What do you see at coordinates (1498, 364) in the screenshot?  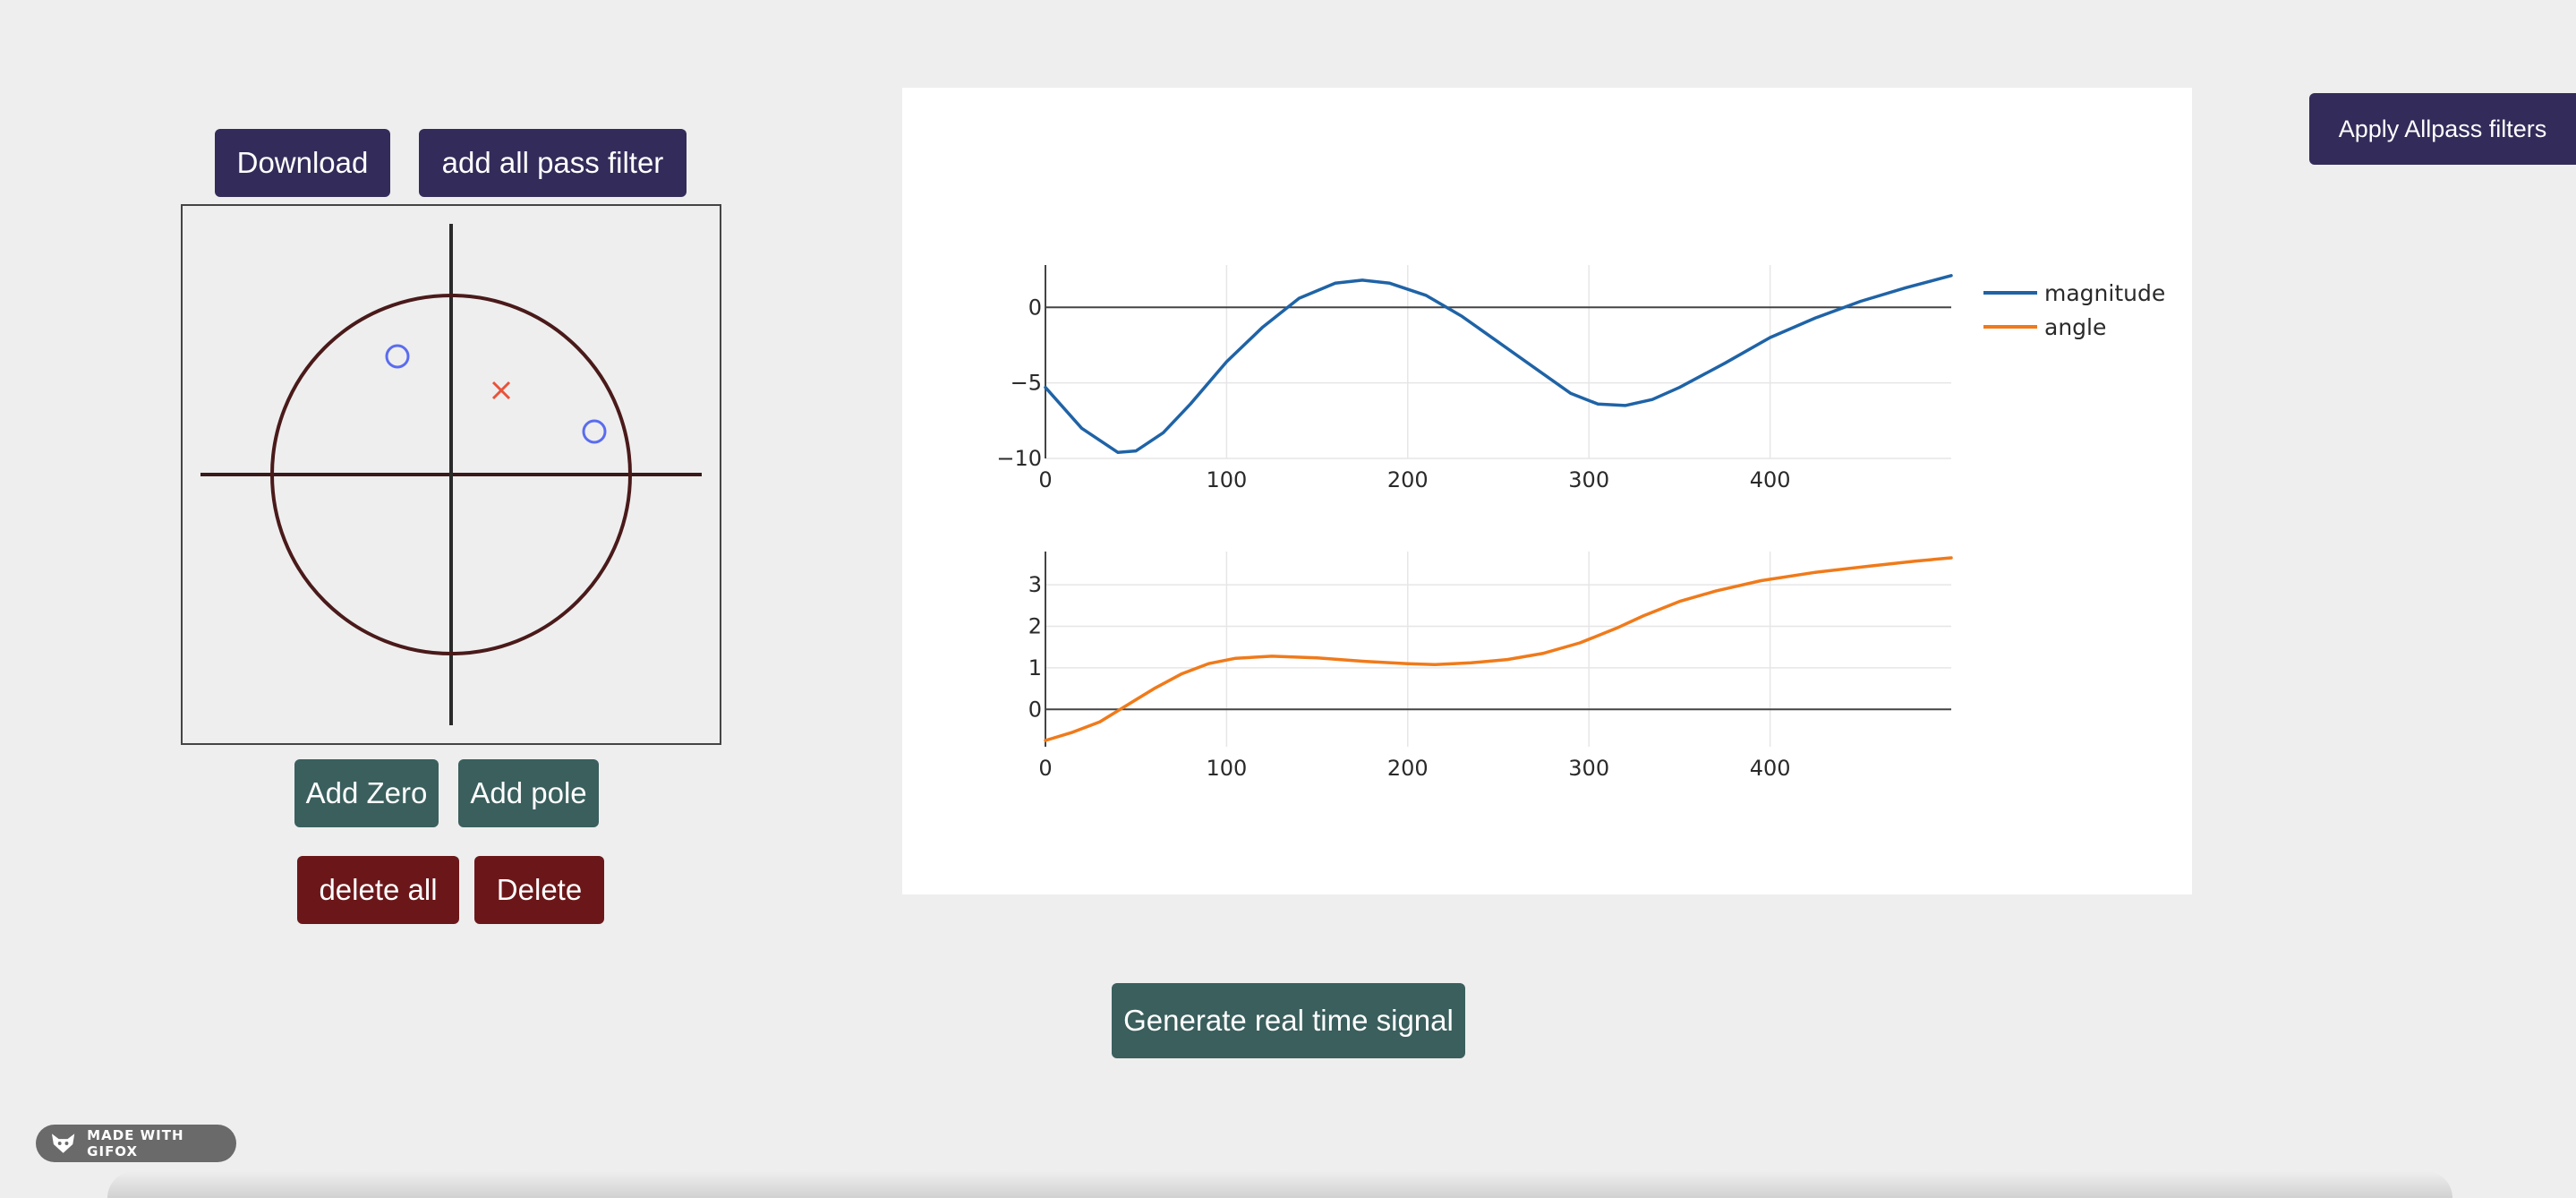 I see `magnitude-series-line` at bounding box center [1498, 364].